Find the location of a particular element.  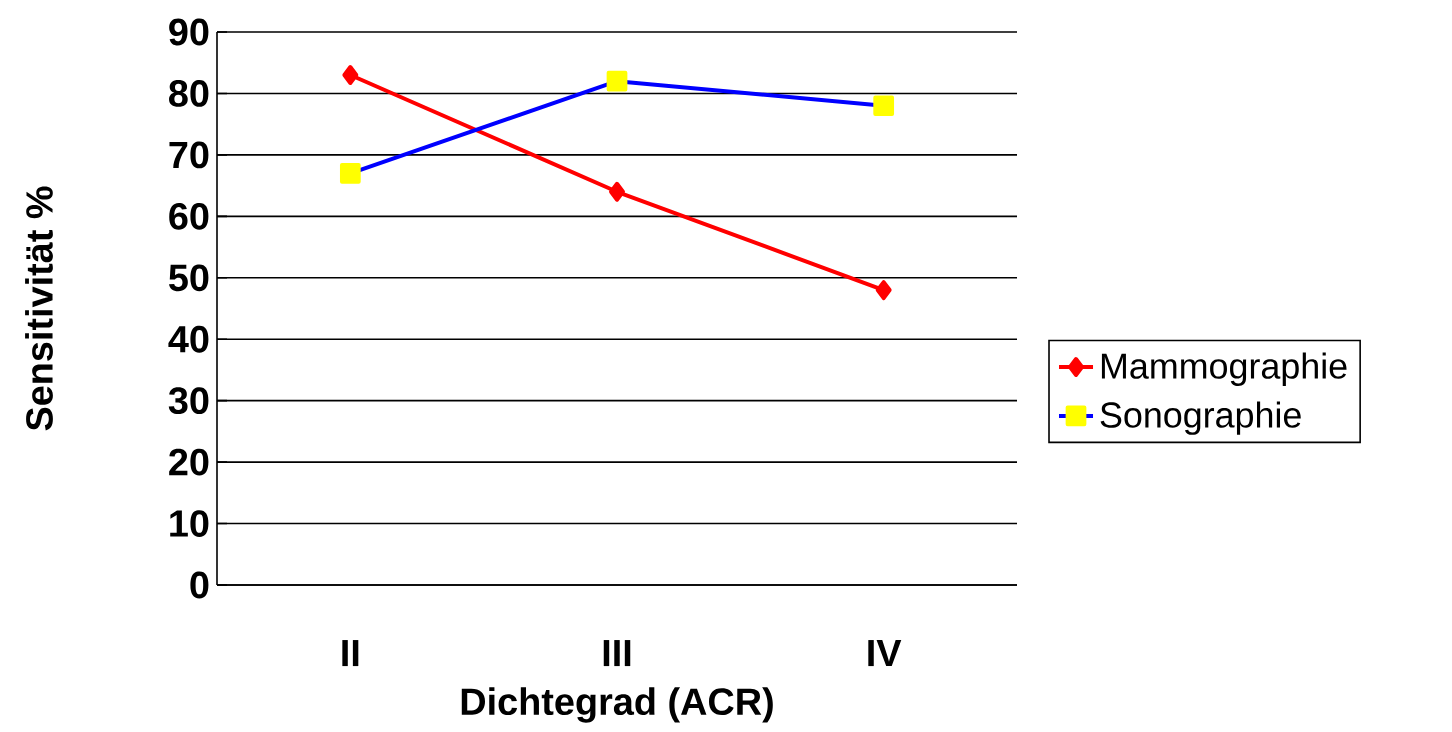

y-tick-label: 50 is located at coordinates (189, 278).